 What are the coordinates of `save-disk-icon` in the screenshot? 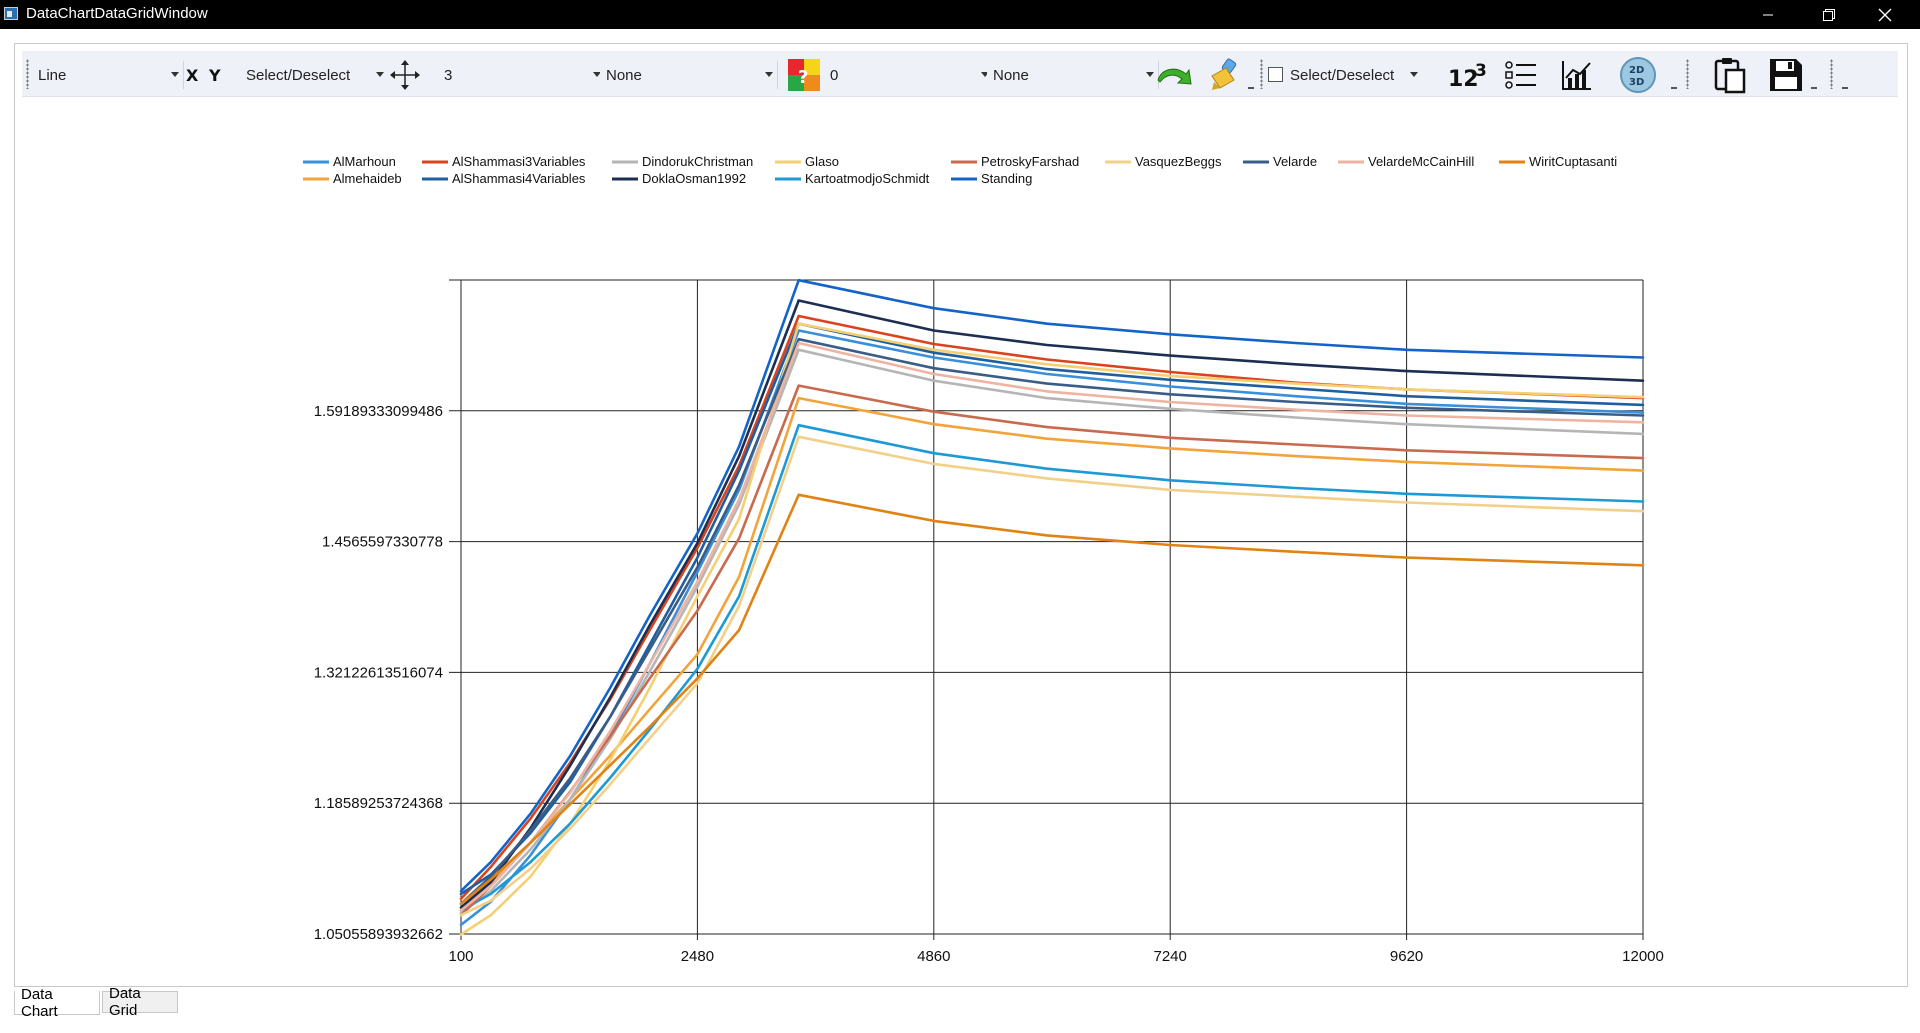 It's located at (1786, 75).